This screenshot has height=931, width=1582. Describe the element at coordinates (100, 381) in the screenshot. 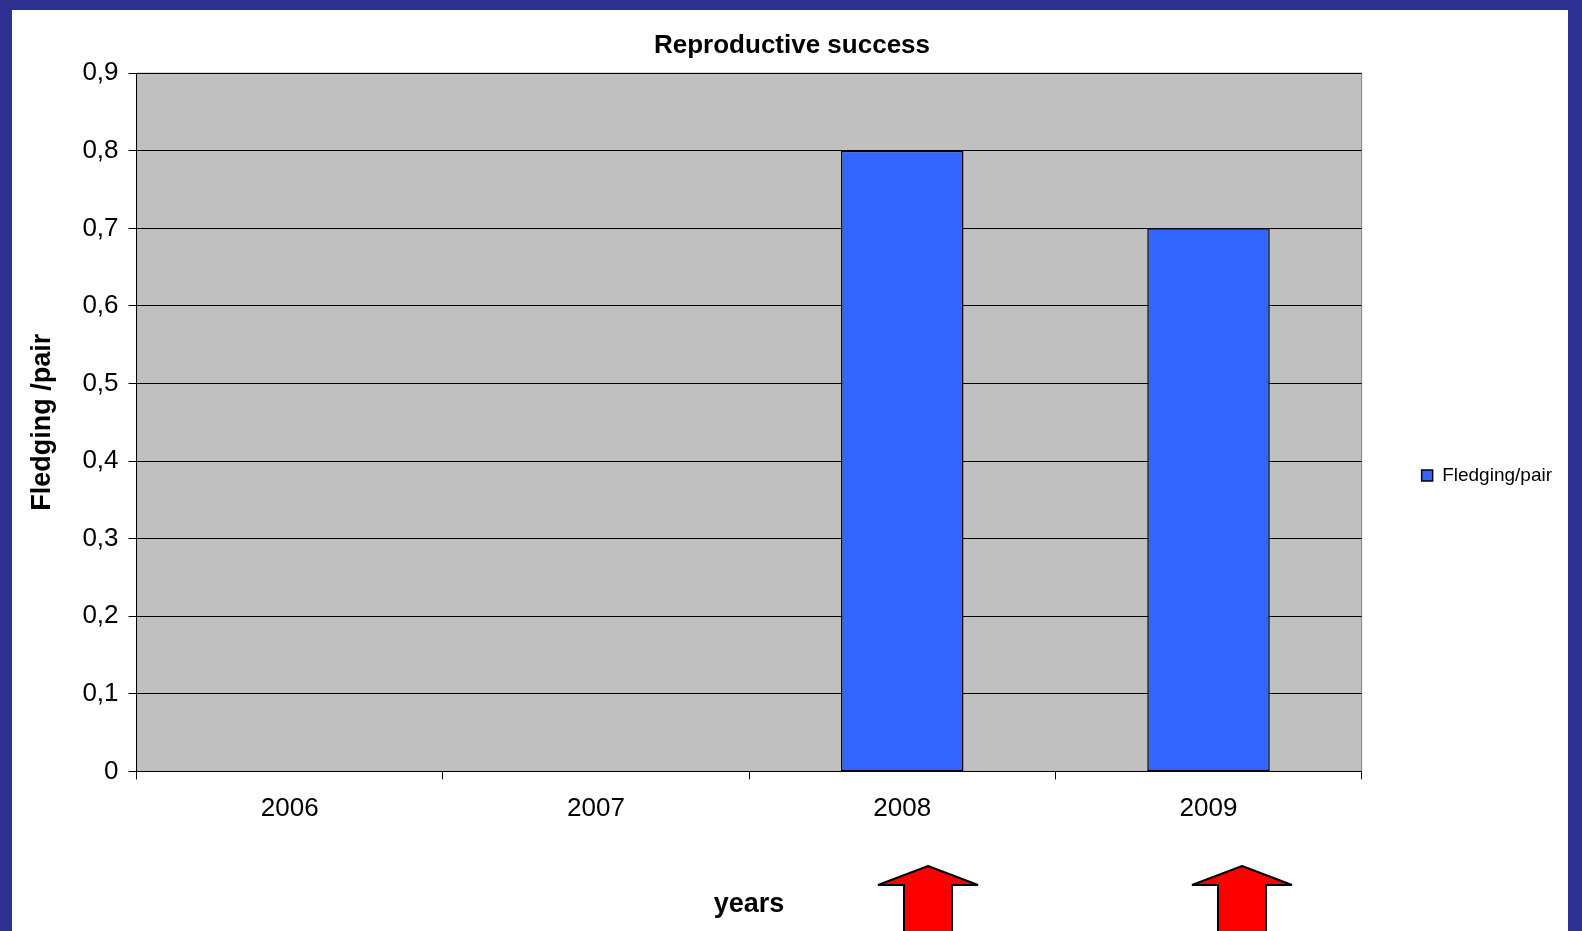

I see `y-tick-label: 0,5` at that location.